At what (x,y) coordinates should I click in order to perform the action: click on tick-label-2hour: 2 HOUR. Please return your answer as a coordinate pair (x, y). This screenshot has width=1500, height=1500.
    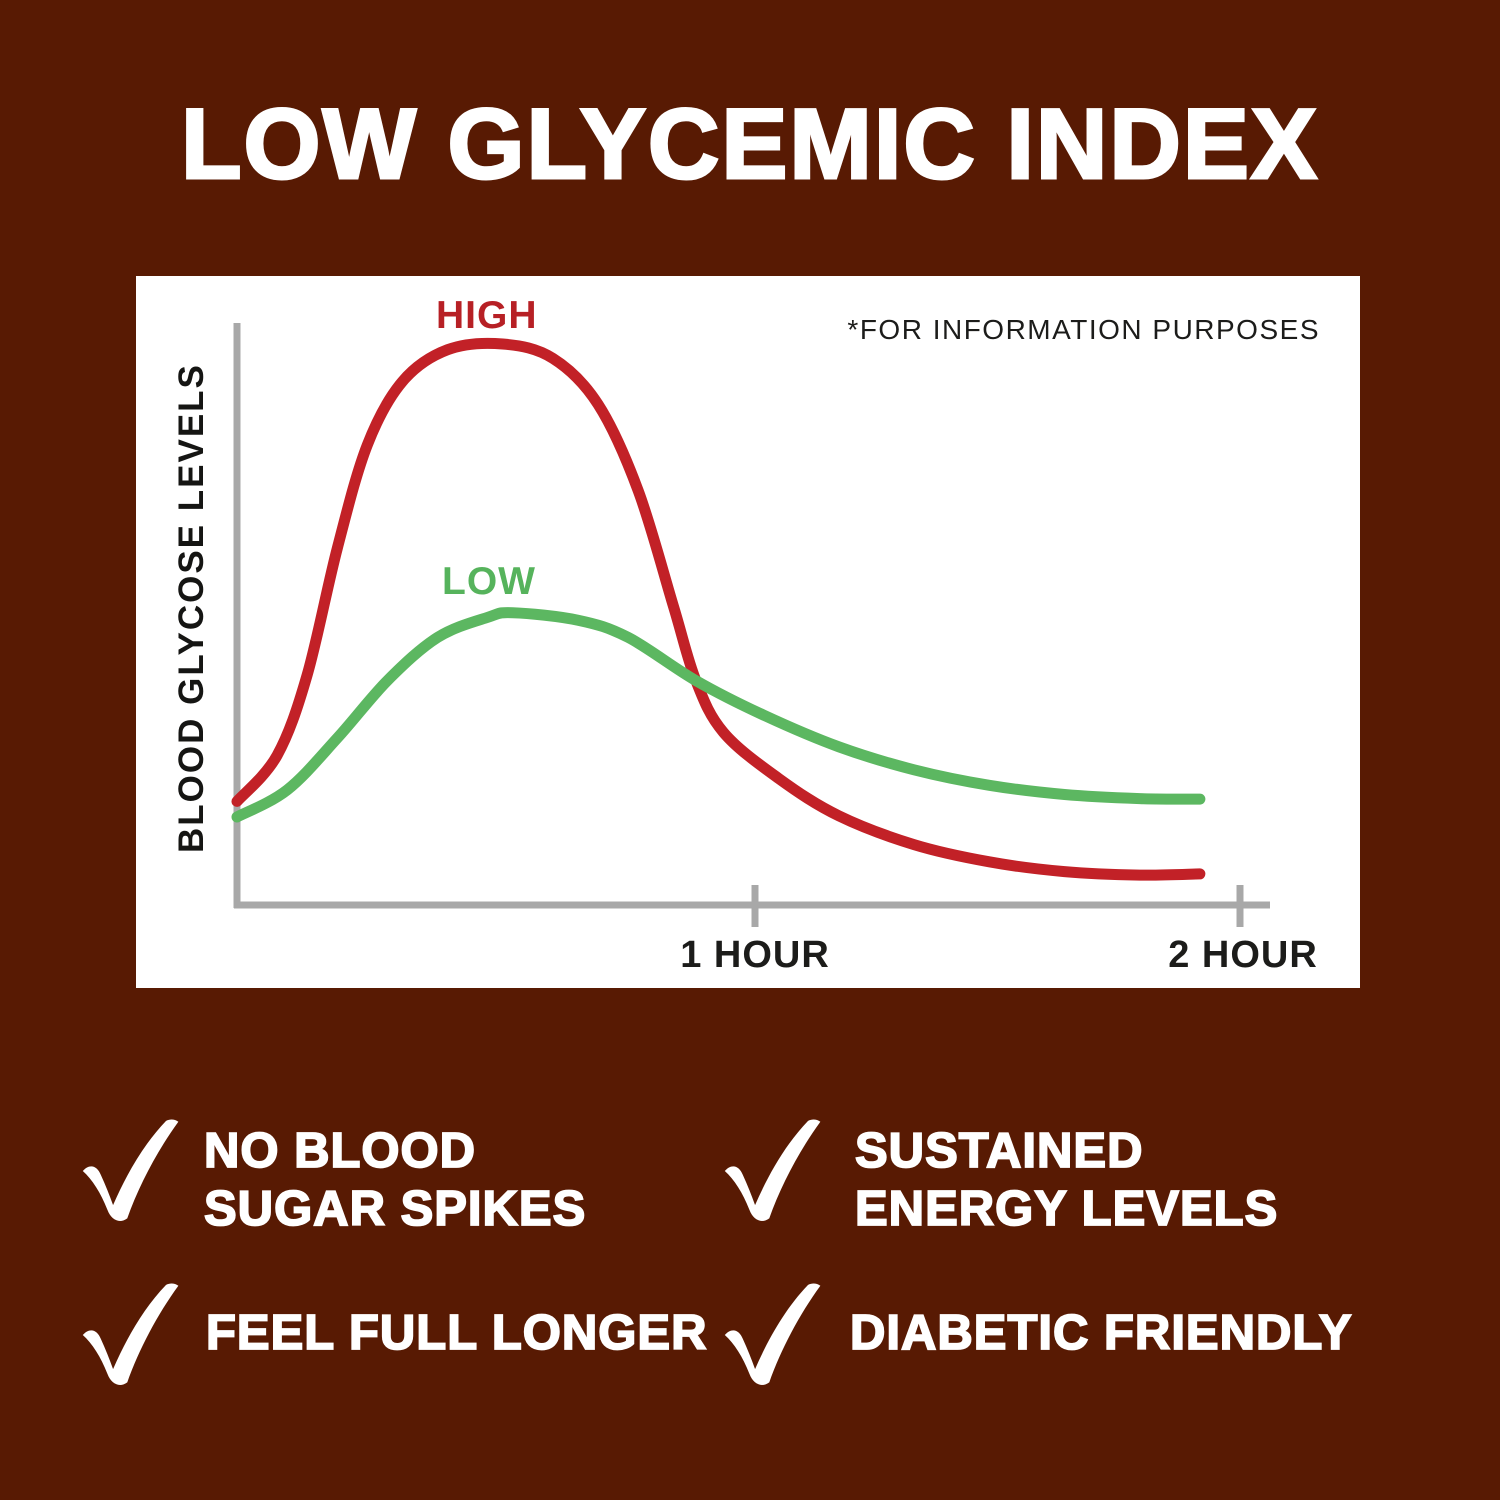
    Looking at the image, I should click on (1243, 955).